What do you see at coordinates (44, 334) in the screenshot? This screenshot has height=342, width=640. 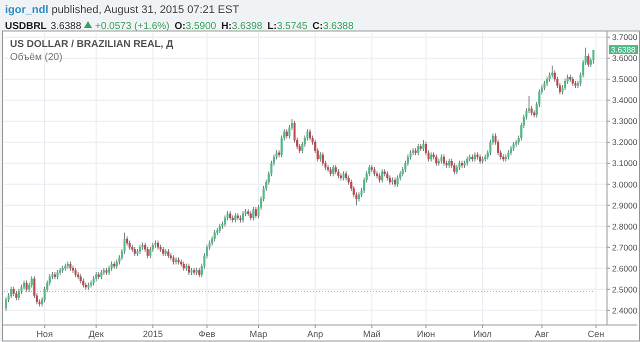 I see `x-tick-label: Ноя` at bounding box center [44, 334].